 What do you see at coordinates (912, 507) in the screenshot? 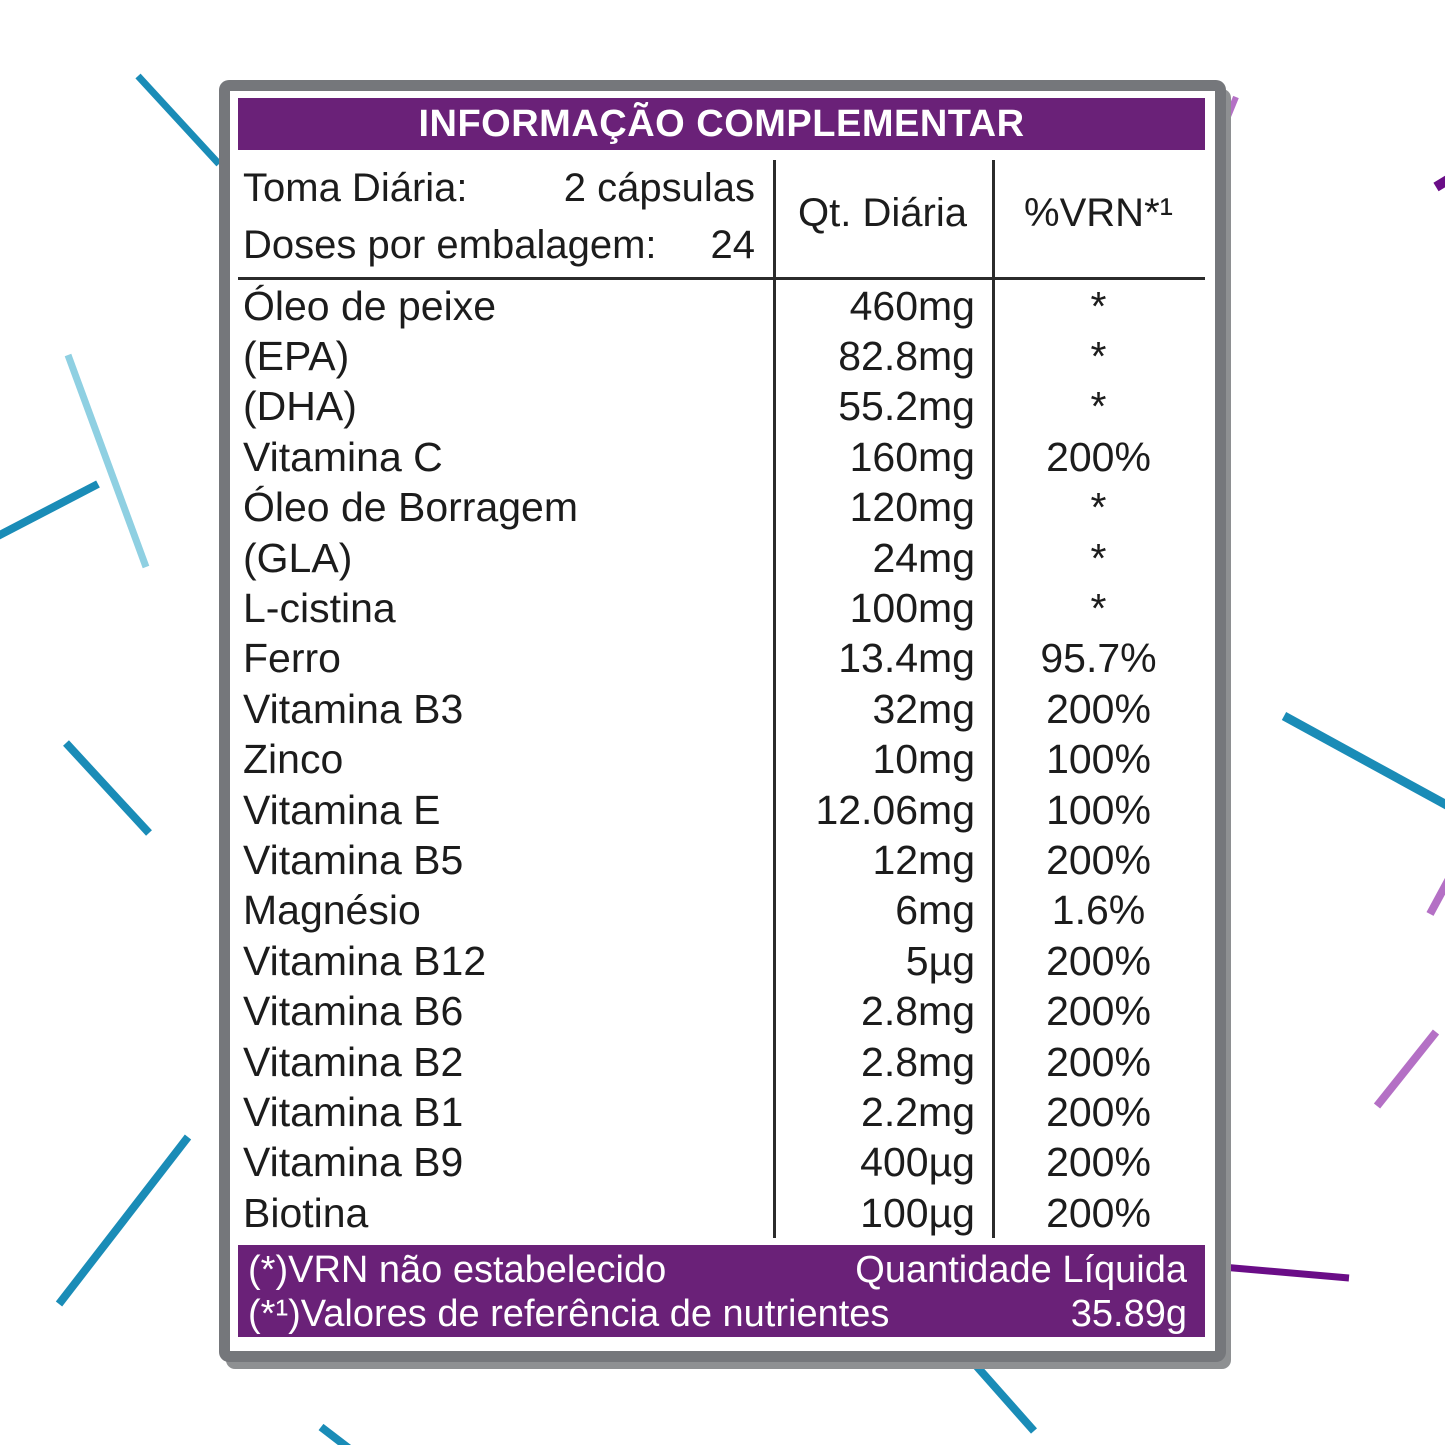
I see `nutrient-quantity: 120mg` at bounding box center [912, 507].